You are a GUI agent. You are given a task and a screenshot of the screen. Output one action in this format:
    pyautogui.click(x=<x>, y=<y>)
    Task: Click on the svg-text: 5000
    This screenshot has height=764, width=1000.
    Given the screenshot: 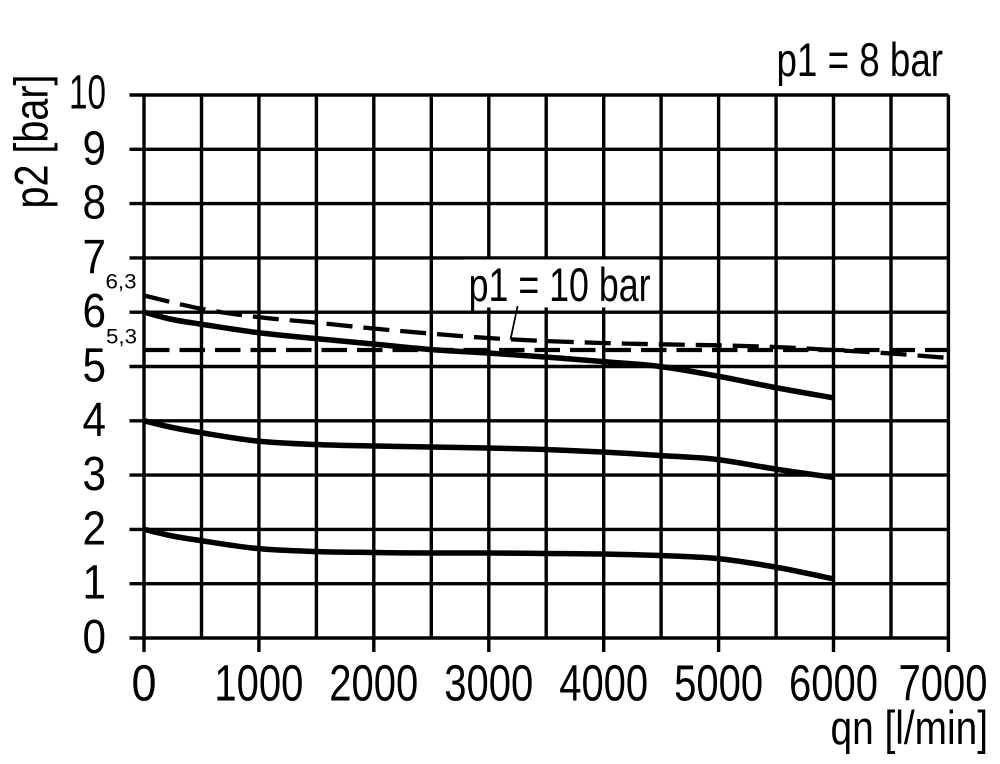 What is the action you would take?
    pyautogui.click(x=718, y=683)
    